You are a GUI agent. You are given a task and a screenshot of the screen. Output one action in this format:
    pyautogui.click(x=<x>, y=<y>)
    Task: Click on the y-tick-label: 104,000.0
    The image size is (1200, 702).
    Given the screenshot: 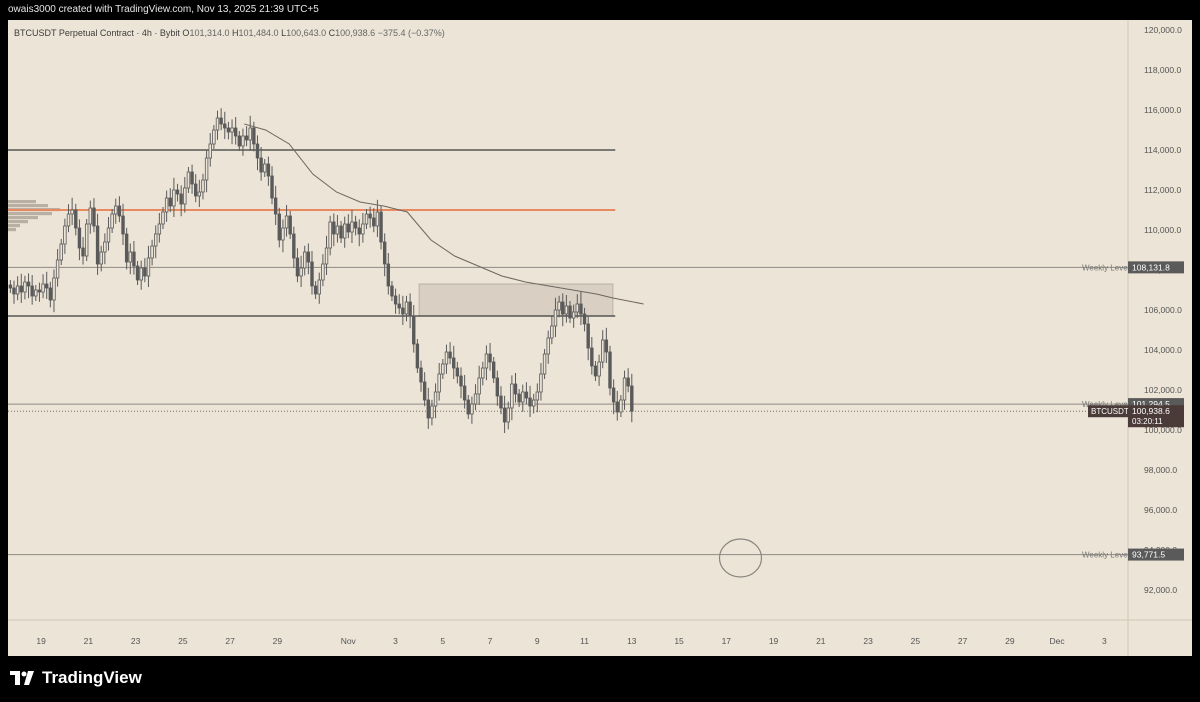 What is the action you would take?
    pyautogui.click(x=1163, y=350)
    